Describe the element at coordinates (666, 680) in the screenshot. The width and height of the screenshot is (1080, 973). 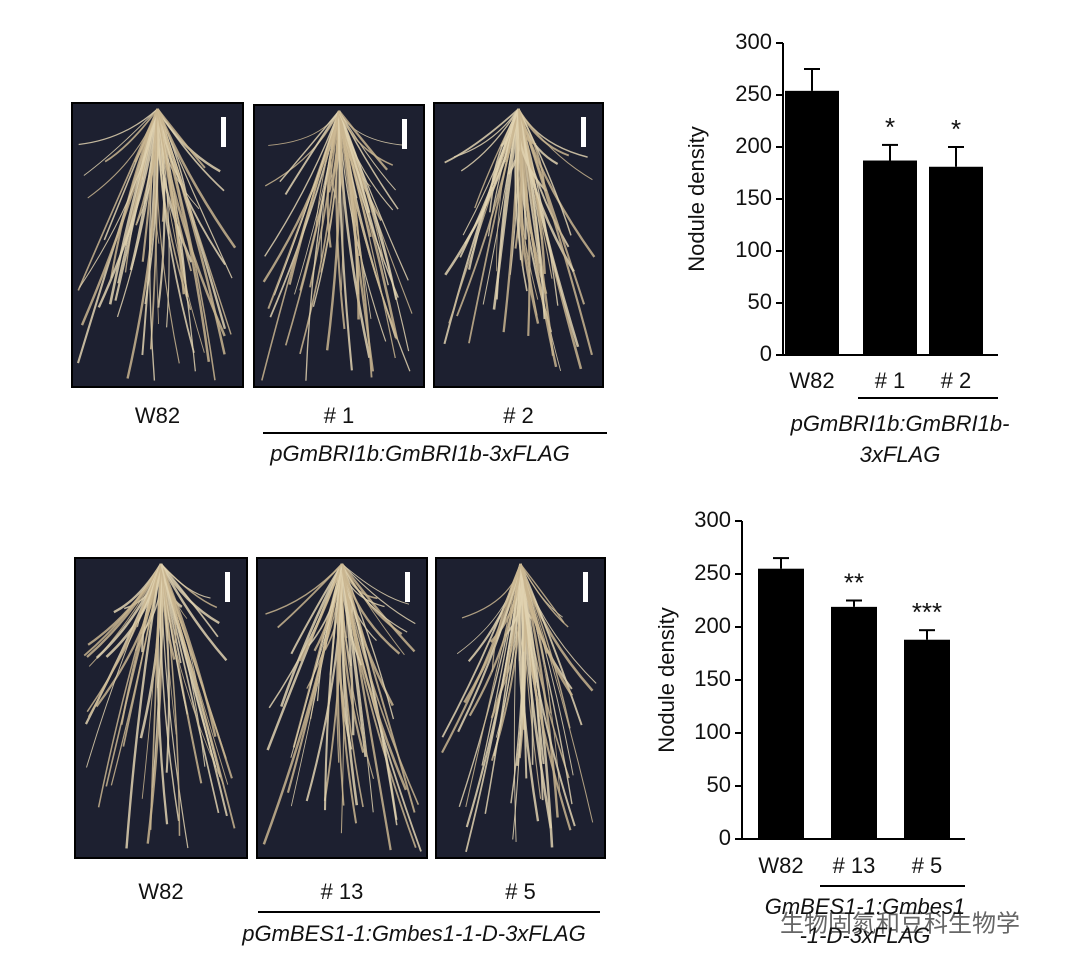
I see `y-axis-label: Nodule density` at that location.